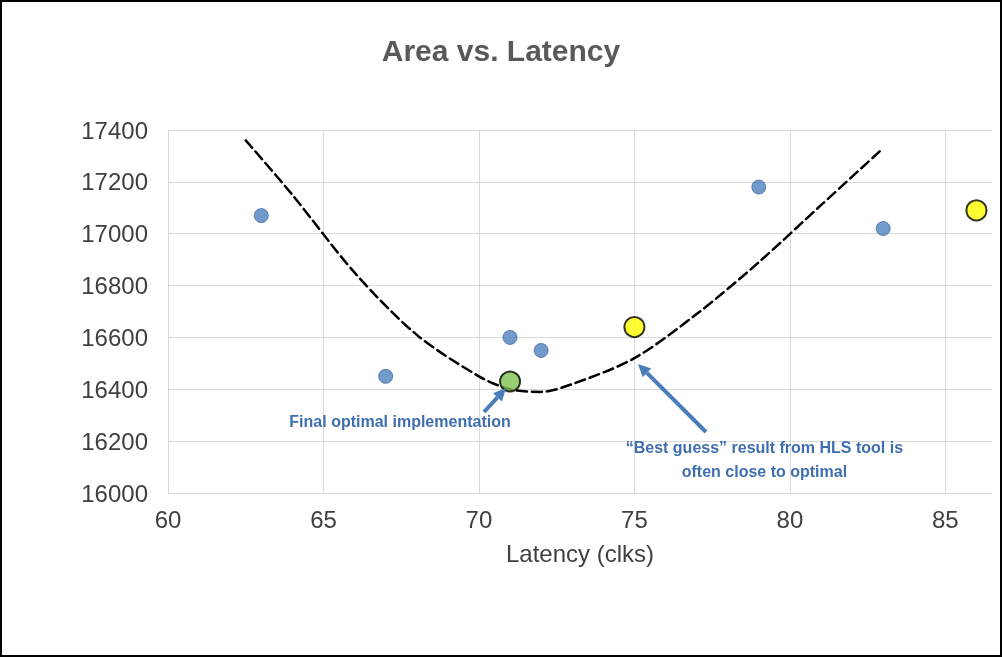  I want to click on y-tick-label: 17400, so click(114, 130).